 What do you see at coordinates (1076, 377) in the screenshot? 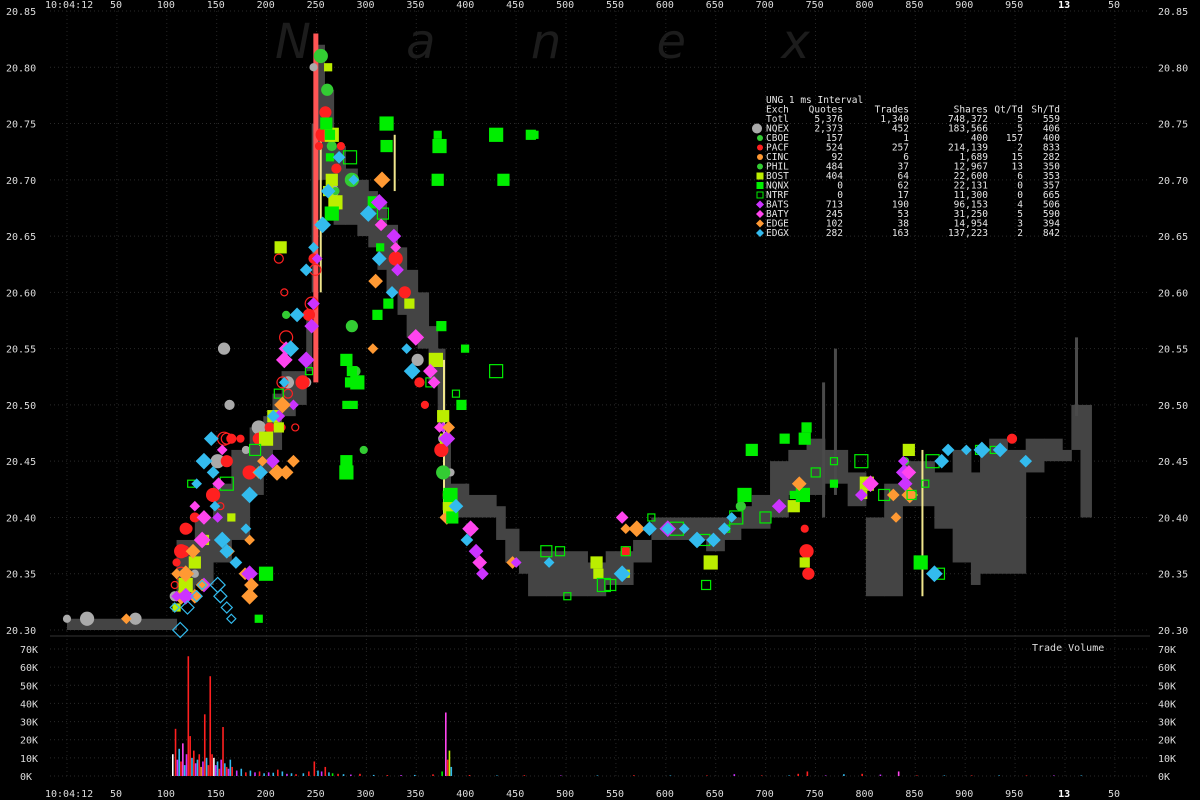
I see `nbbo-spike` at bounding box center [1076, 377].